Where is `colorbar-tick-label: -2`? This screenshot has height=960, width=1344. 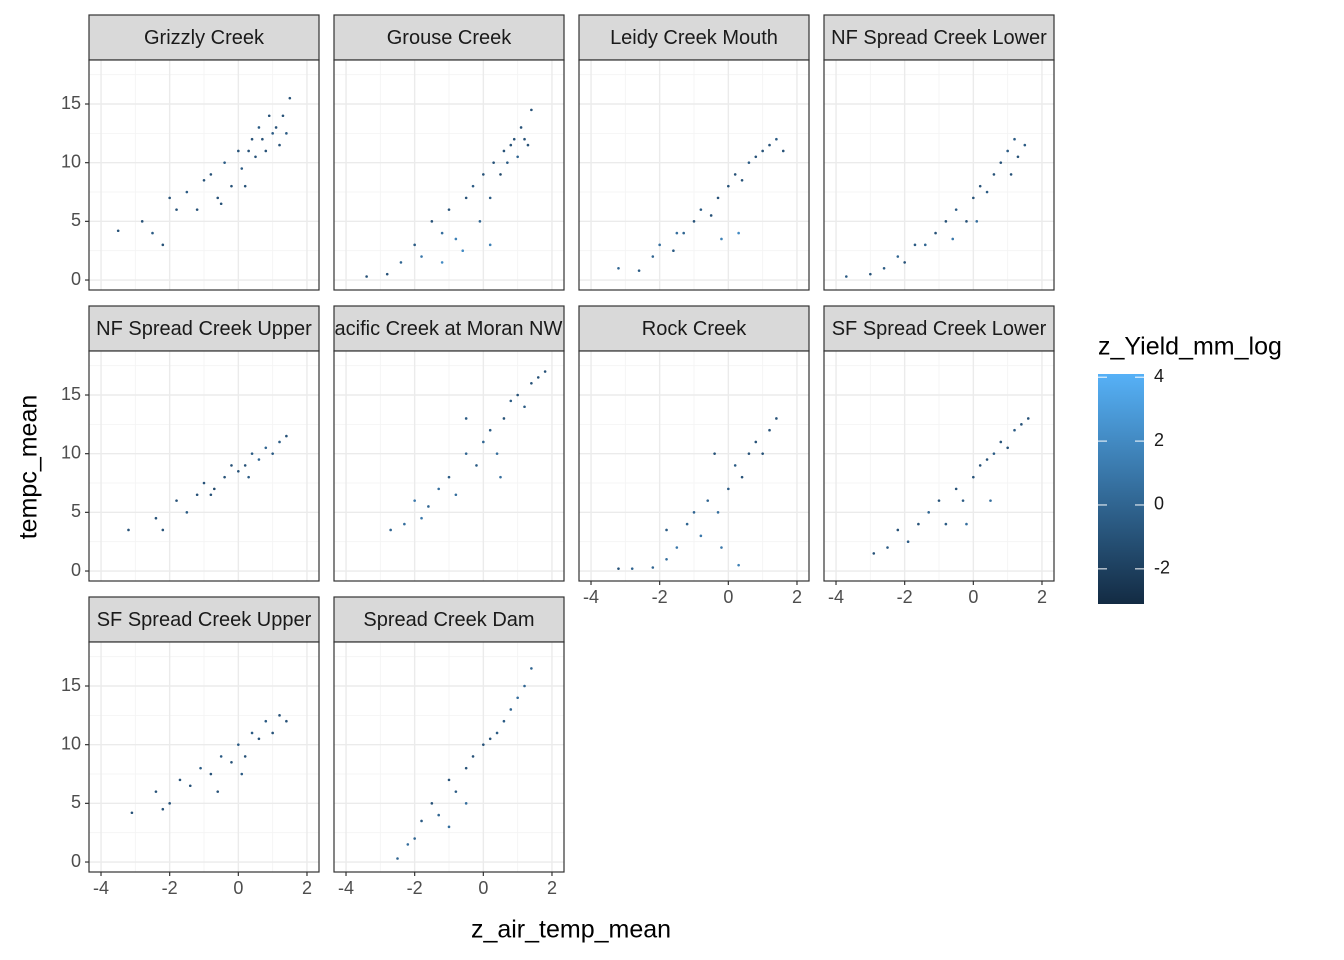
colorbar-tick-label: -2 is located at coordinates (1162, 568).